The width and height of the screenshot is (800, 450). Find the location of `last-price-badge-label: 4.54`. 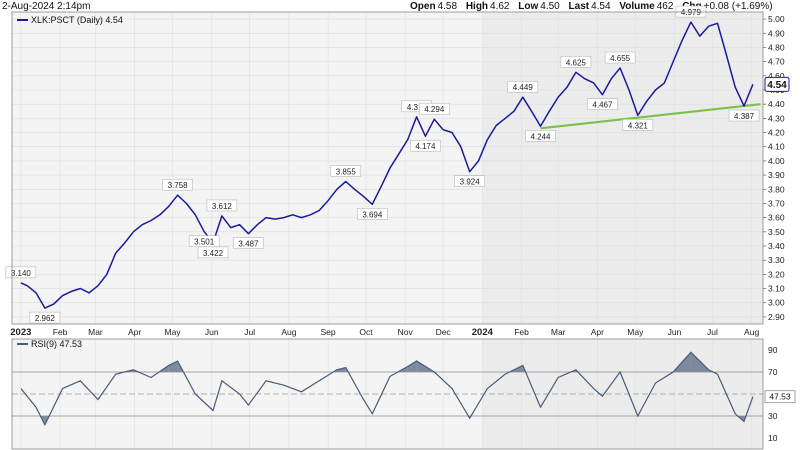

last-price-badge-label: 4.54 is located at coordinates (777, 85).